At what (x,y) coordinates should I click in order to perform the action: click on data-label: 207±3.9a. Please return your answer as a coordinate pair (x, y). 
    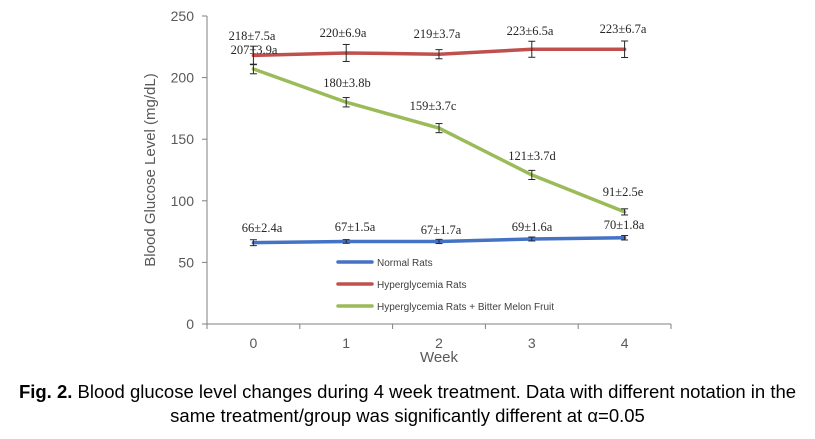
    Looking at the image, I should click on (254, 50).